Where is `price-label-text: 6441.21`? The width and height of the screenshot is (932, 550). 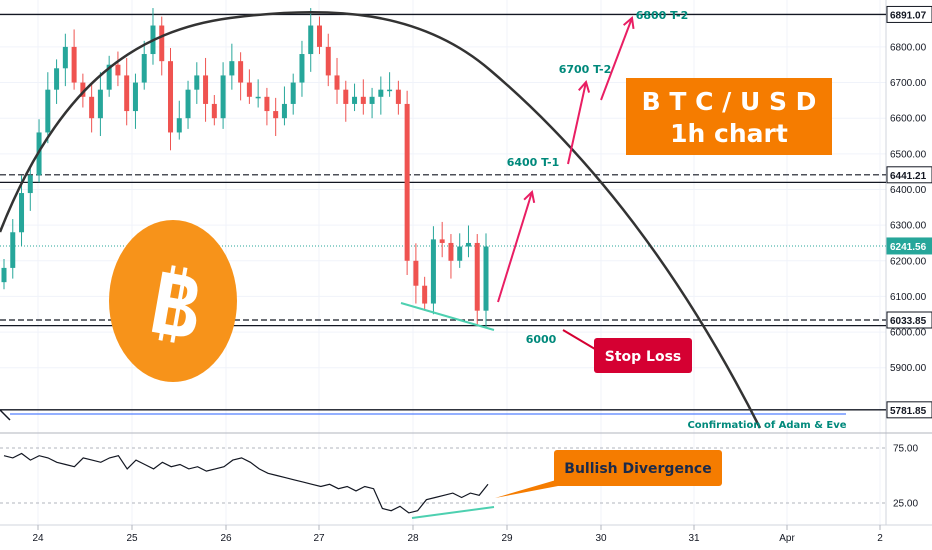 price-label-text: 6441.21 is located at coordinates (908, 176).